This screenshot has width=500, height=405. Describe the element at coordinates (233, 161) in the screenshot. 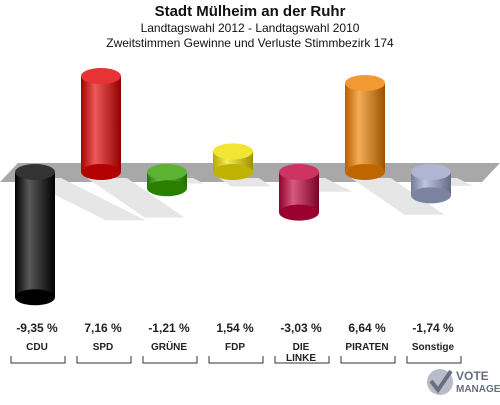

I see `bar-fdp` at that location.